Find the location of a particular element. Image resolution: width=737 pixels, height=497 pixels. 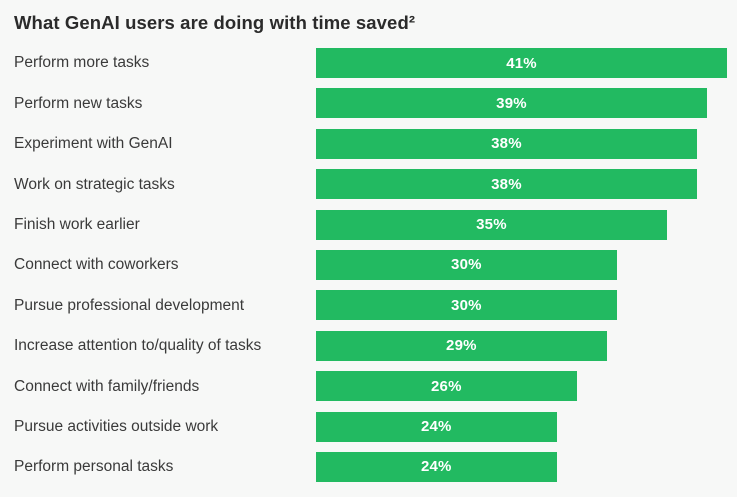

bar-value-label: 29% is located at coordinates (461, 346).